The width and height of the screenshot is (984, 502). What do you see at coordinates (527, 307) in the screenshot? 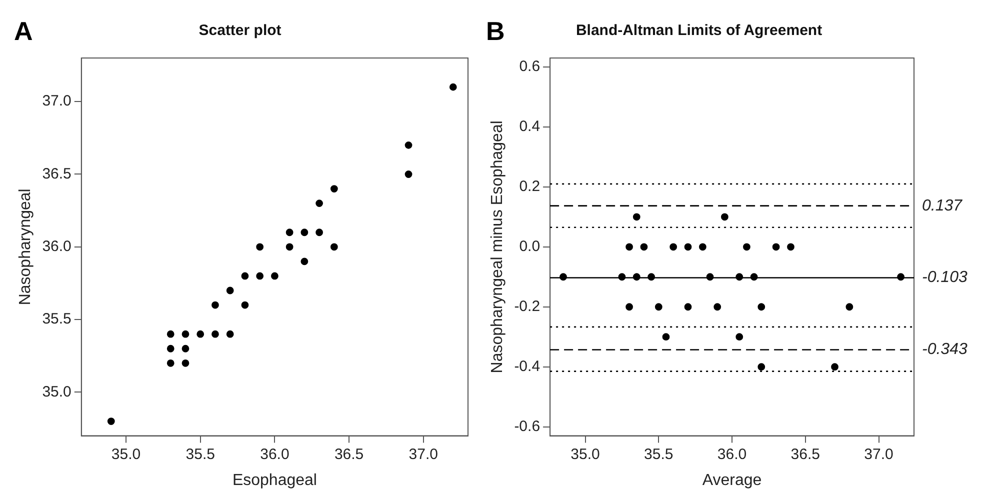
I see `y-tick-label: -0.2` at bounding box center [527, 307].